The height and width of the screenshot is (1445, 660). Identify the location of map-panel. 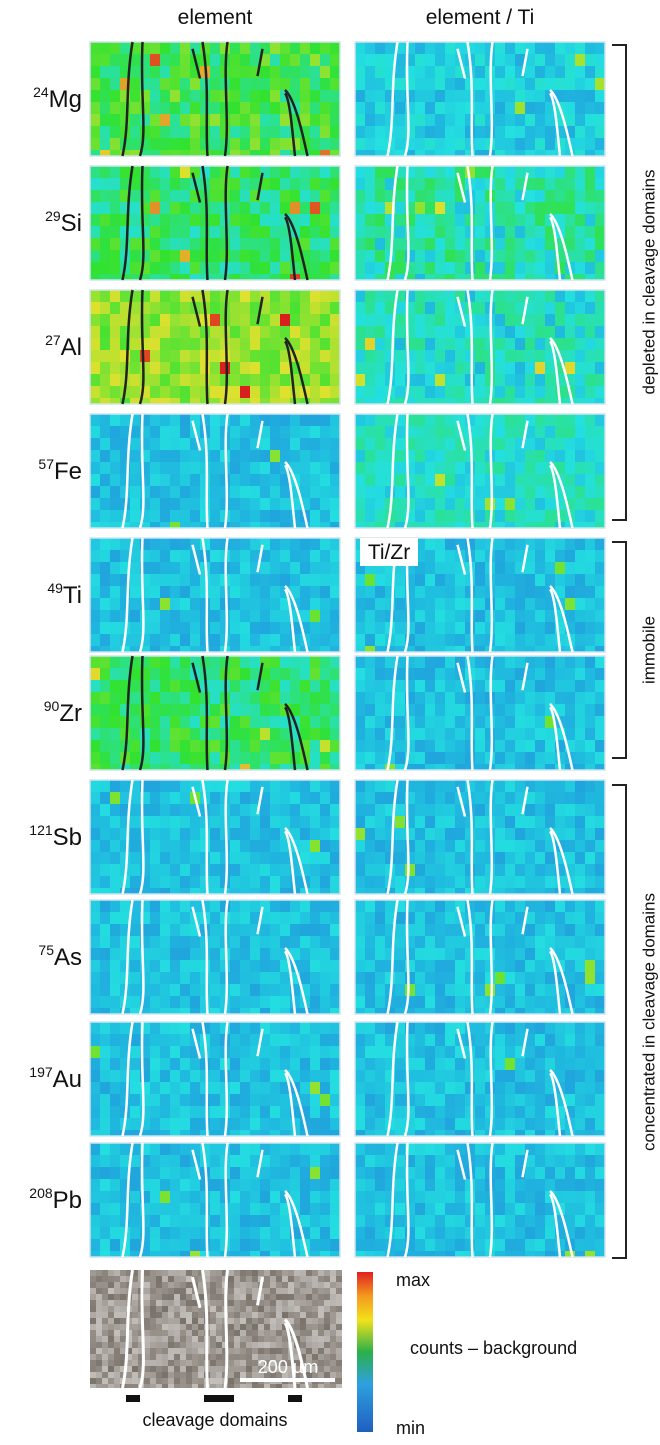
(215, 713).